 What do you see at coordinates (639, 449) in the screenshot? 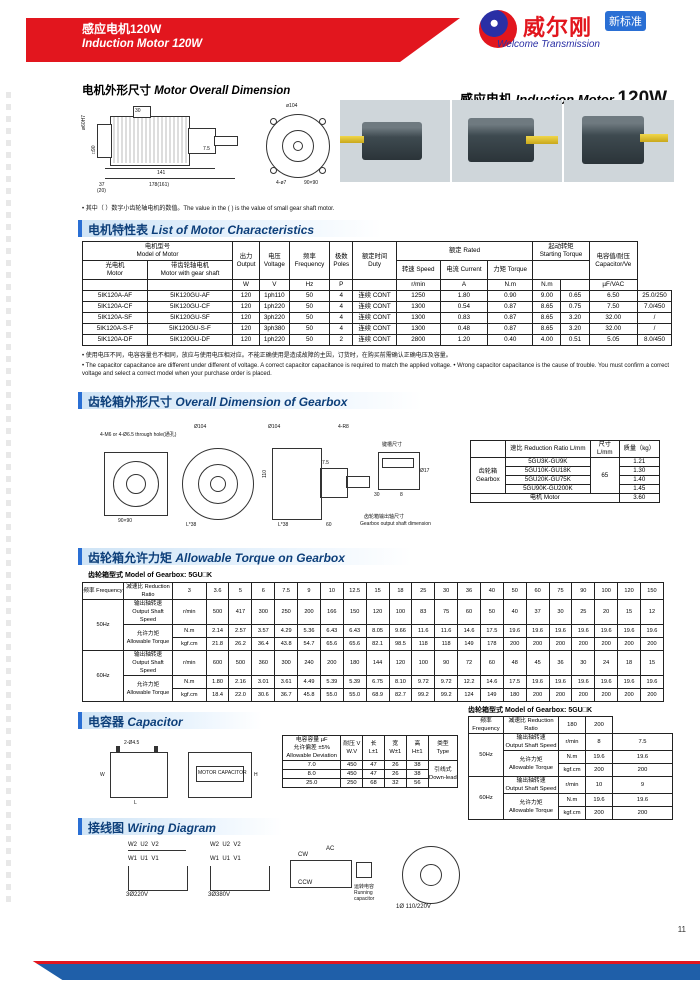
I see `th-mass: 质量（kg）` at bounding box center [639, 449].